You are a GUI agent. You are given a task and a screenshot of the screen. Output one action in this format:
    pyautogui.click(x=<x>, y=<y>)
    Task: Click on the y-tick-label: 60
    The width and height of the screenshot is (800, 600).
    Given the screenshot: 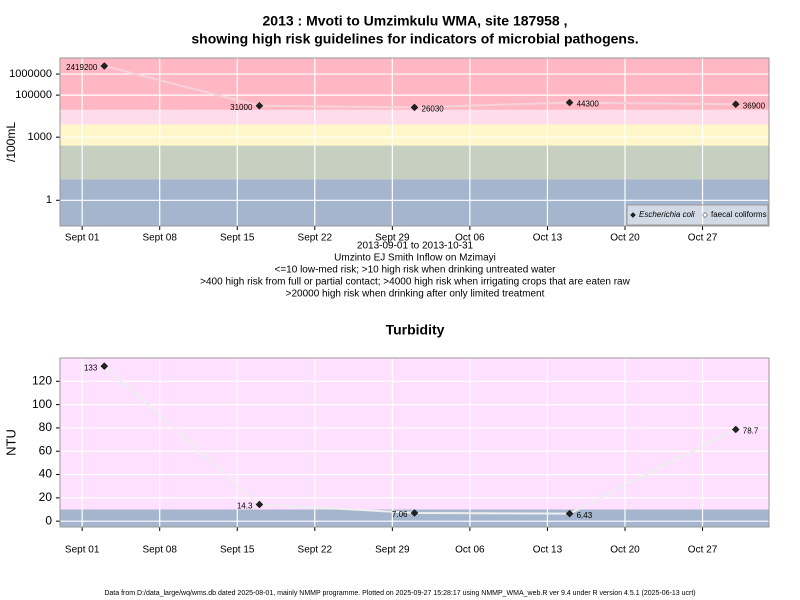 What is the action you would take?
    pyautogui.click(x=46, y=450)
    